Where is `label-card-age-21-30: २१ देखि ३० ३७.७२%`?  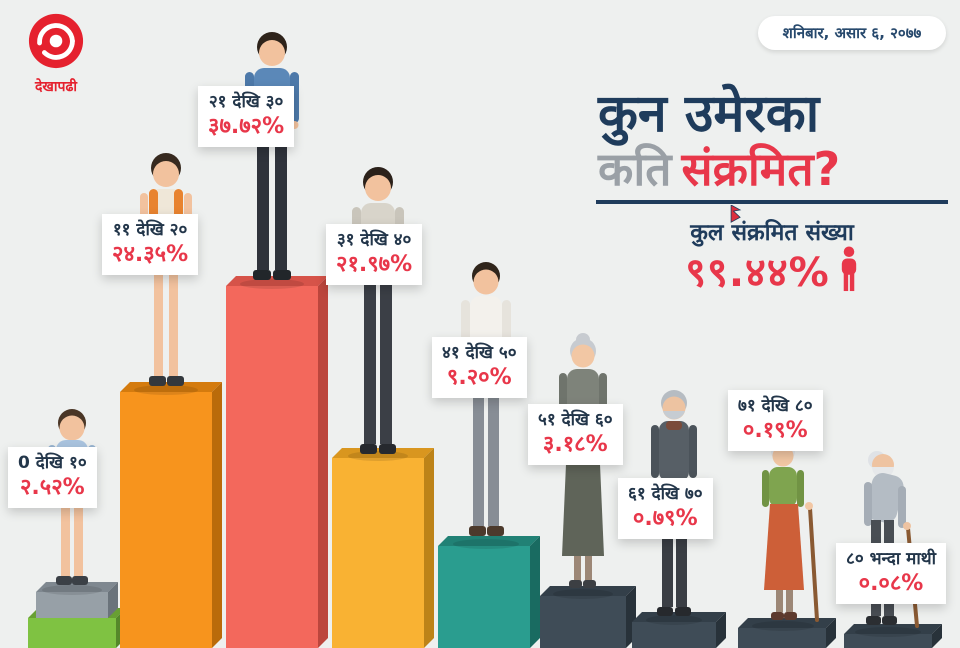
label-card-age-21-30: २१ देखि ३० ३७.७२% is located at coordinates (246, 117).